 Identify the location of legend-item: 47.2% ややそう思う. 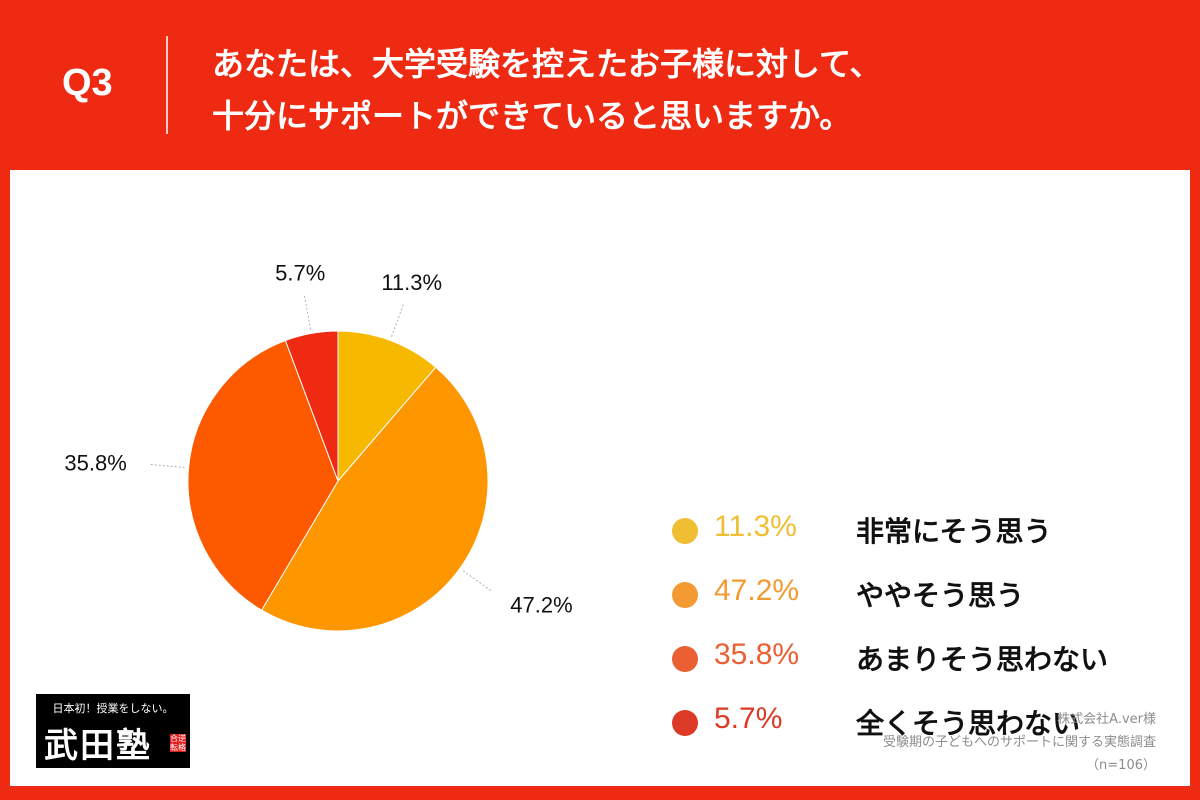
(920, 596).